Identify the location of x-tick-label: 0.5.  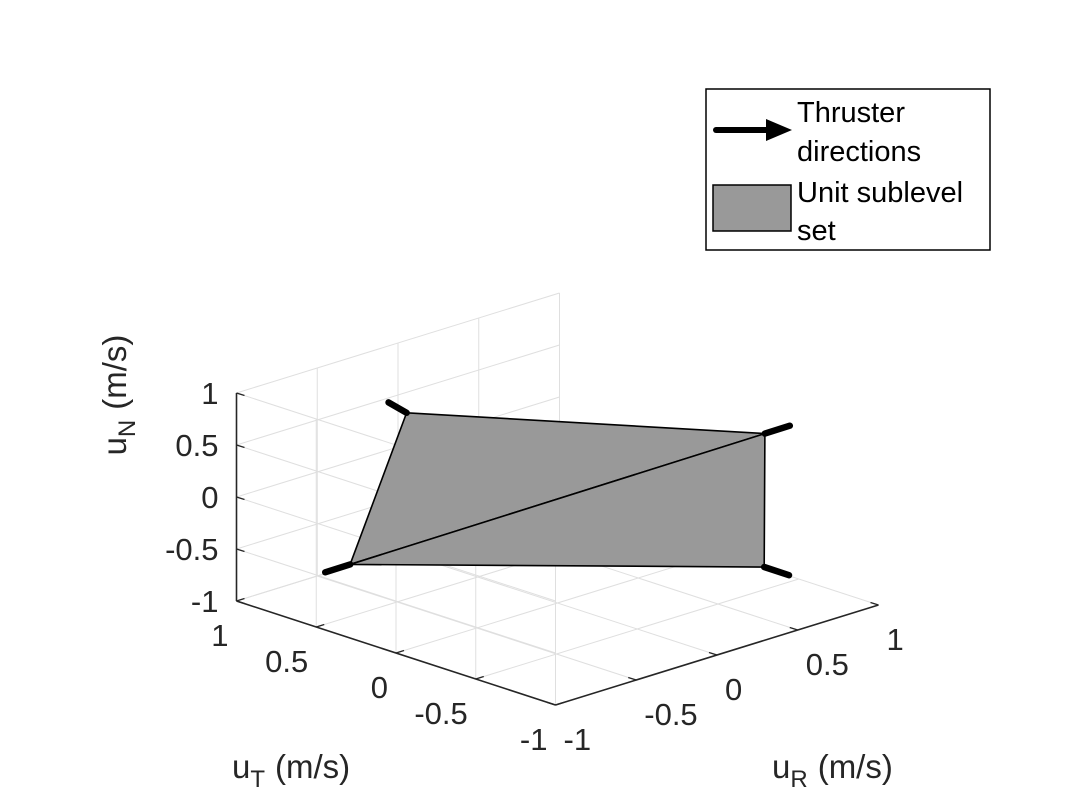
(827, 664).